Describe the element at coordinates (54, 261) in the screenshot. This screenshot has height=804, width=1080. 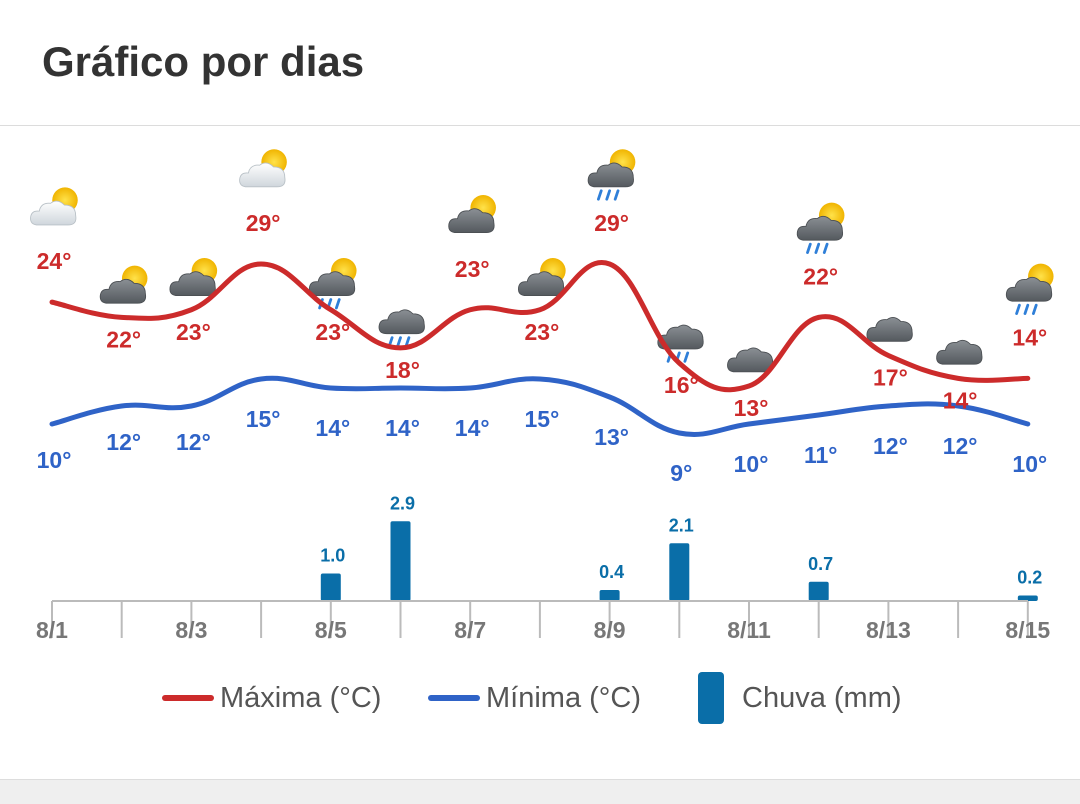
I see `max-temp-label: 24°` at that location.